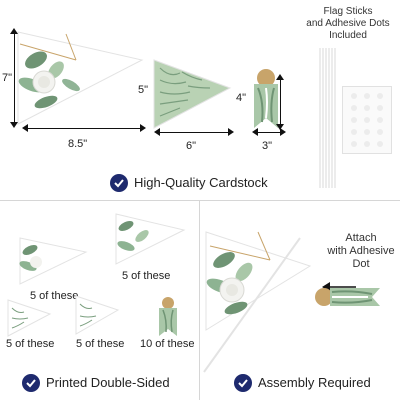 This screenshot has width=400, height=400. What do you see at coordinates (146, 276) in the screenshot?
I see `quantity-label-2: 5 of these` at bounding box center [146, 276].